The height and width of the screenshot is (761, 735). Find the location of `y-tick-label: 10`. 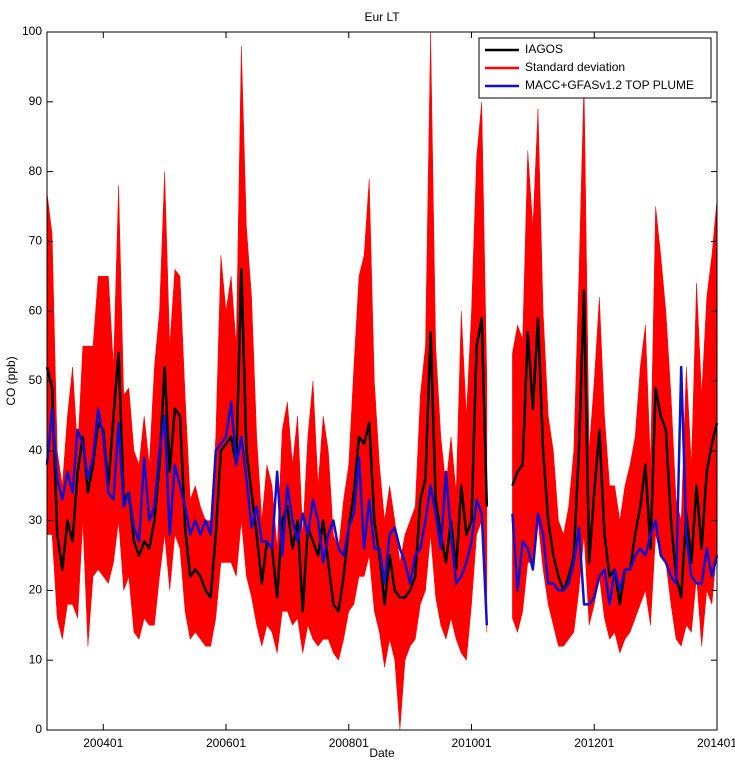

y-tick-label: 10 is located at coordinates (36, 659).